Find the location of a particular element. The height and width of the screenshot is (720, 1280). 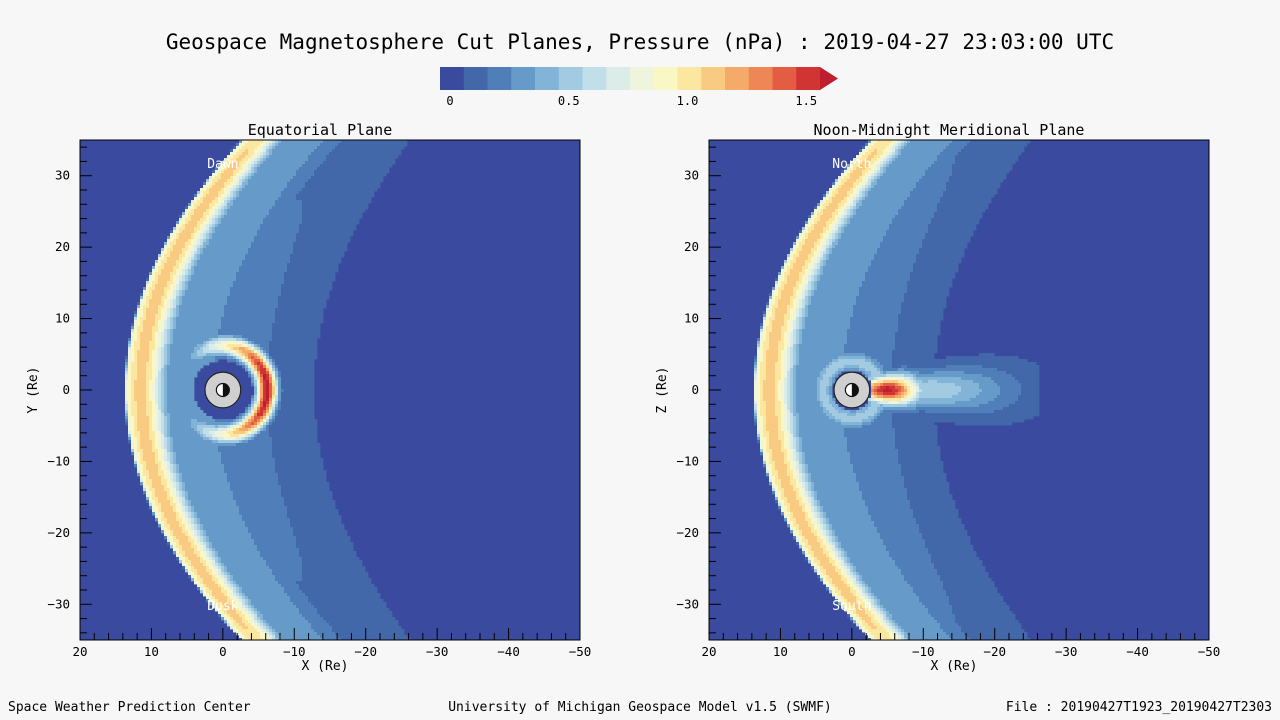

colorbar-arrow is located at coordinates (829, 78).